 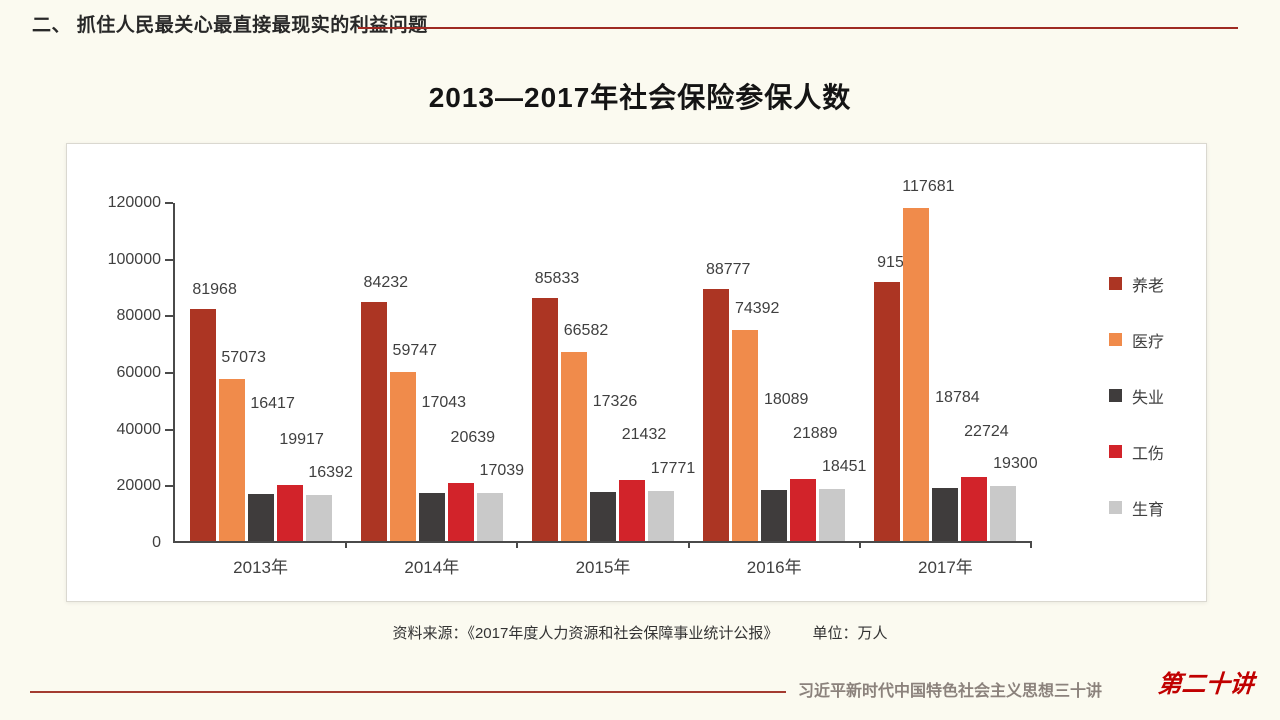 I want to click on bar-工伤-2014年: 20639, so click(x=471, y=485).